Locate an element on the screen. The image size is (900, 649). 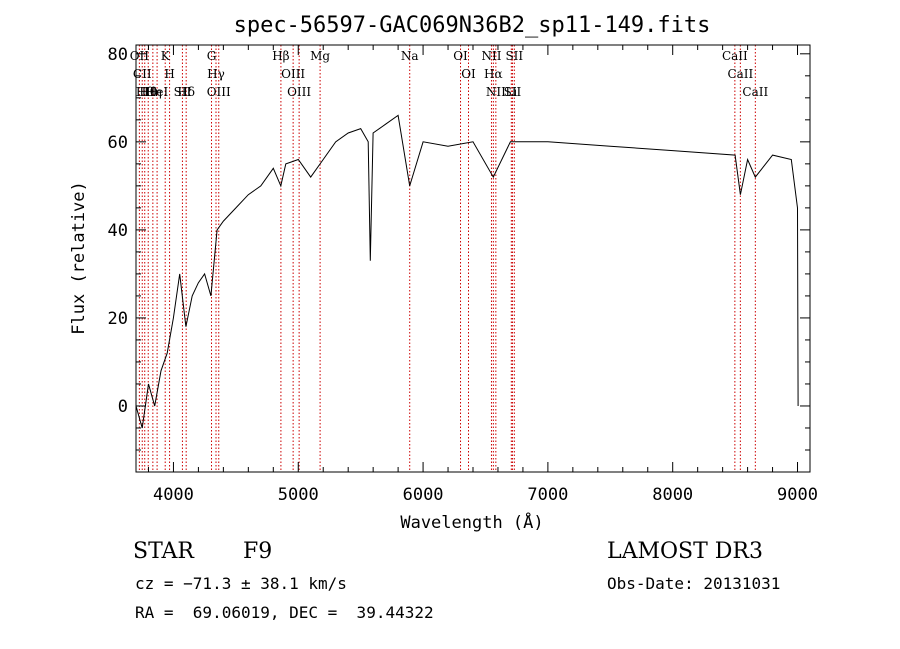
line-label: OII is located at coordinates (140, 56).